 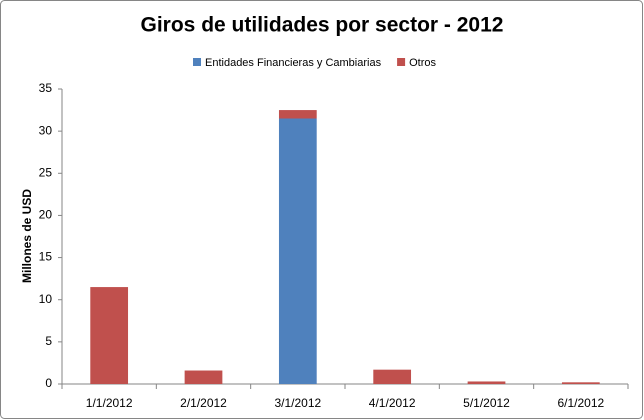 What do you see at coordinates (46, 299) in the screenshot?
I see `y-tick-label: 10` at bounding box center [46, 299].